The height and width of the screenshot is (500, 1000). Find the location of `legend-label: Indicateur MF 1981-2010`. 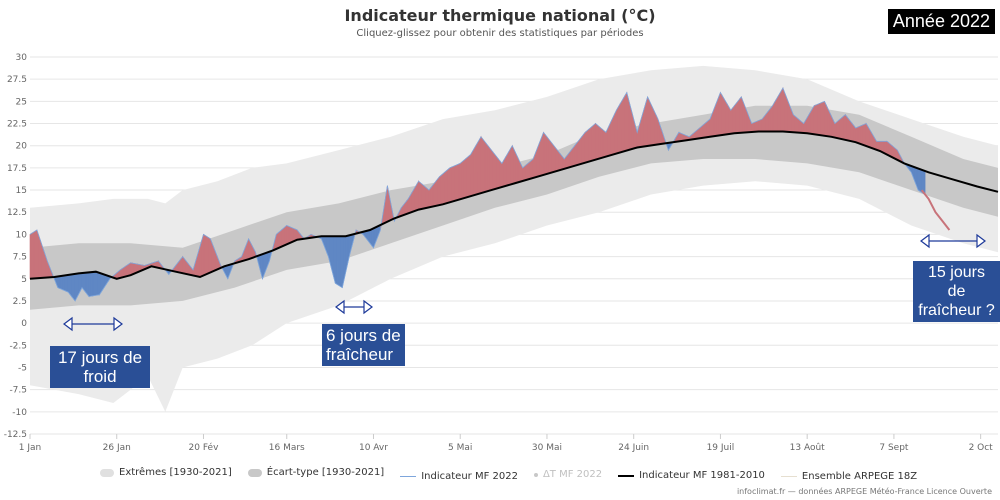

legend-label: Indicateur MF 1981-2010 is located at coordinates (702, 475).